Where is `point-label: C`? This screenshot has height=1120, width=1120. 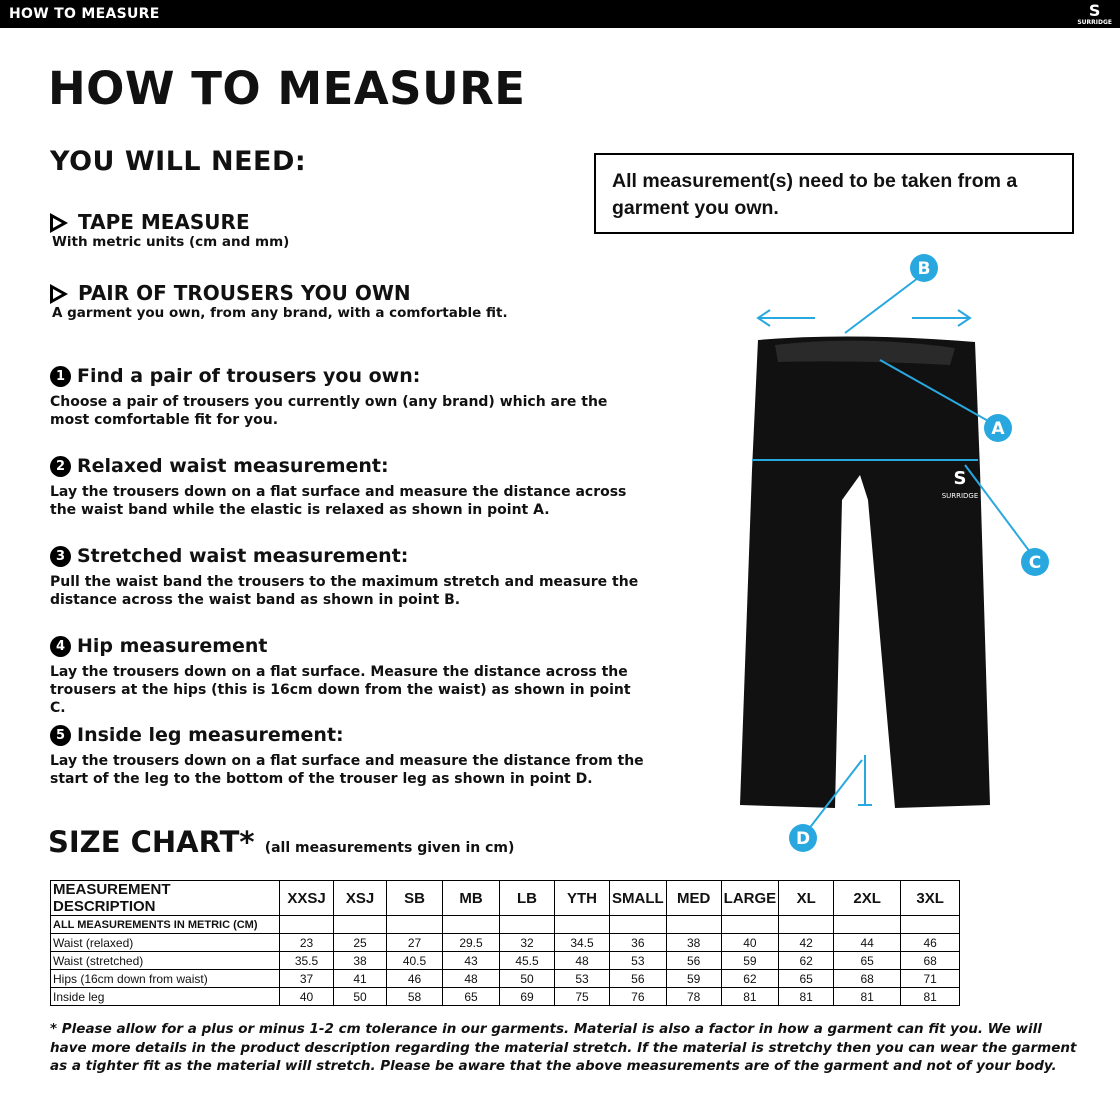
point-label: C is located at coordinates (1035, 563).